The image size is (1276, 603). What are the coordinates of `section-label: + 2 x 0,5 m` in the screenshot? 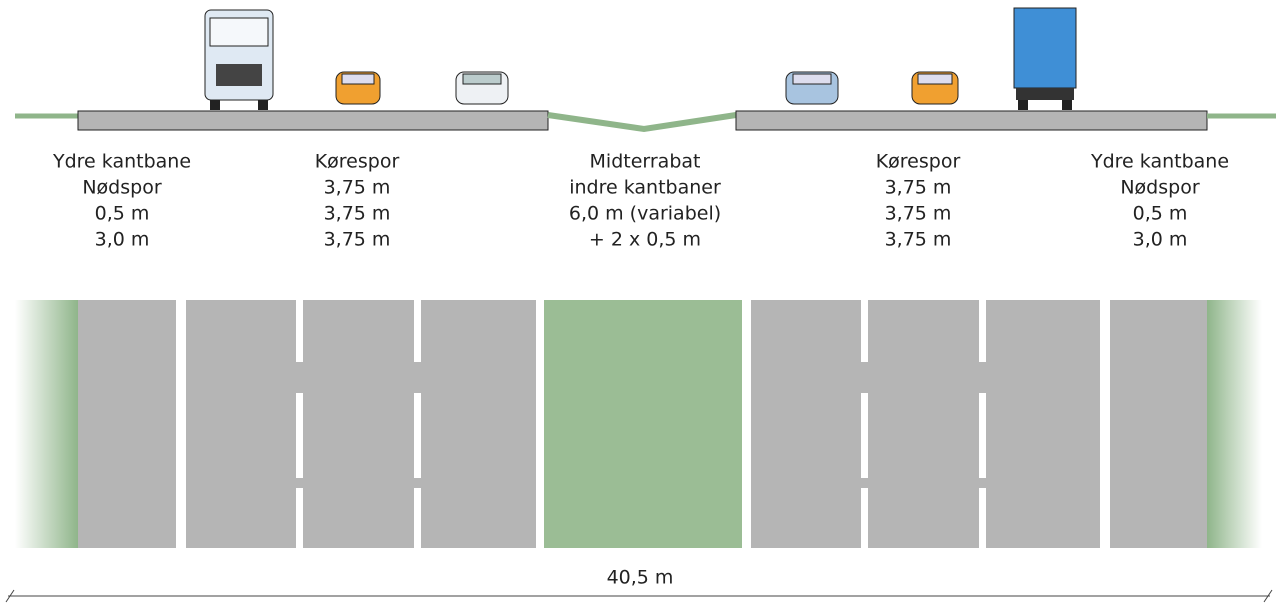 It's located at (645, 240).